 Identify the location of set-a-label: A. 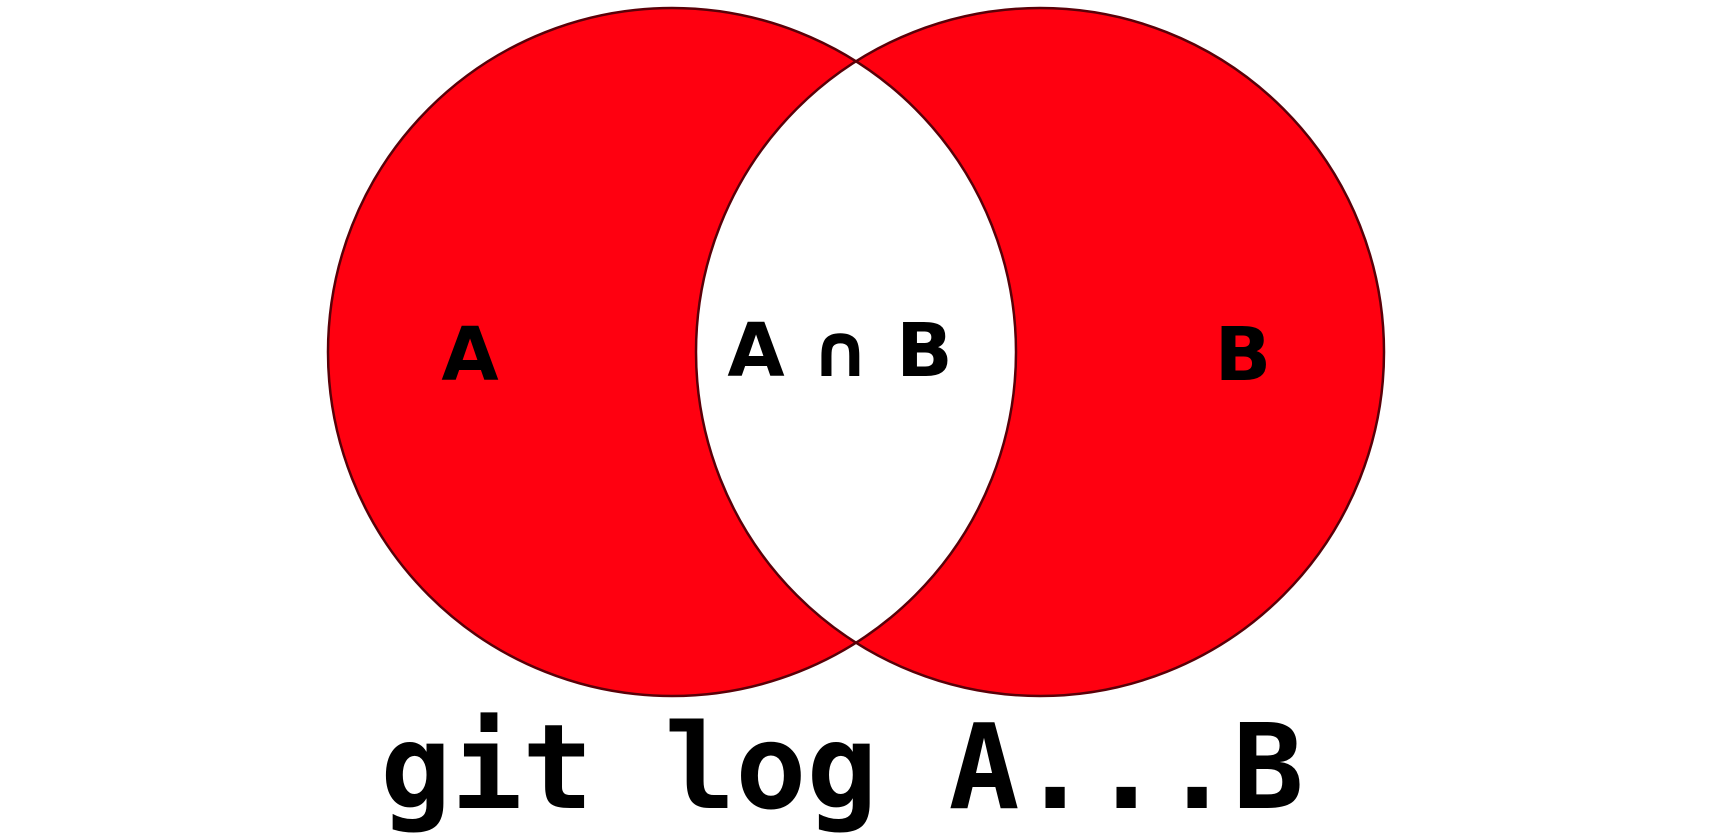
(469, 355).